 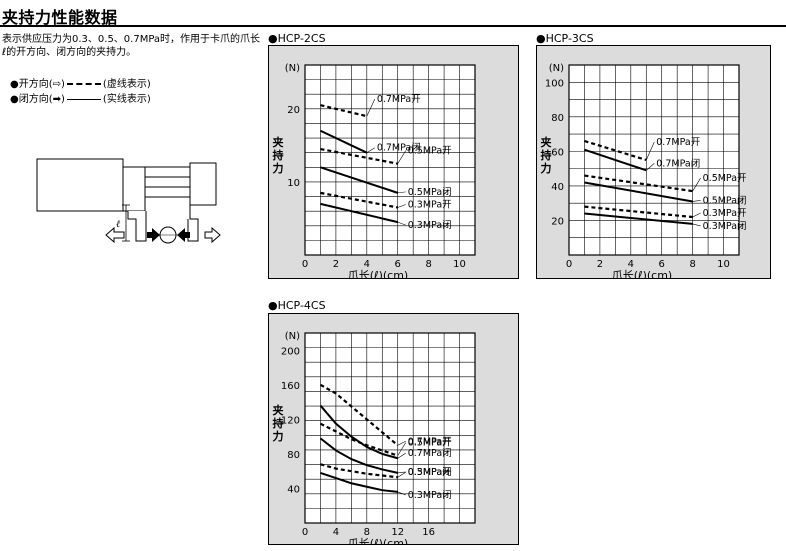 I want to click on y-tick-label: 100, so click(x=554, y=83).